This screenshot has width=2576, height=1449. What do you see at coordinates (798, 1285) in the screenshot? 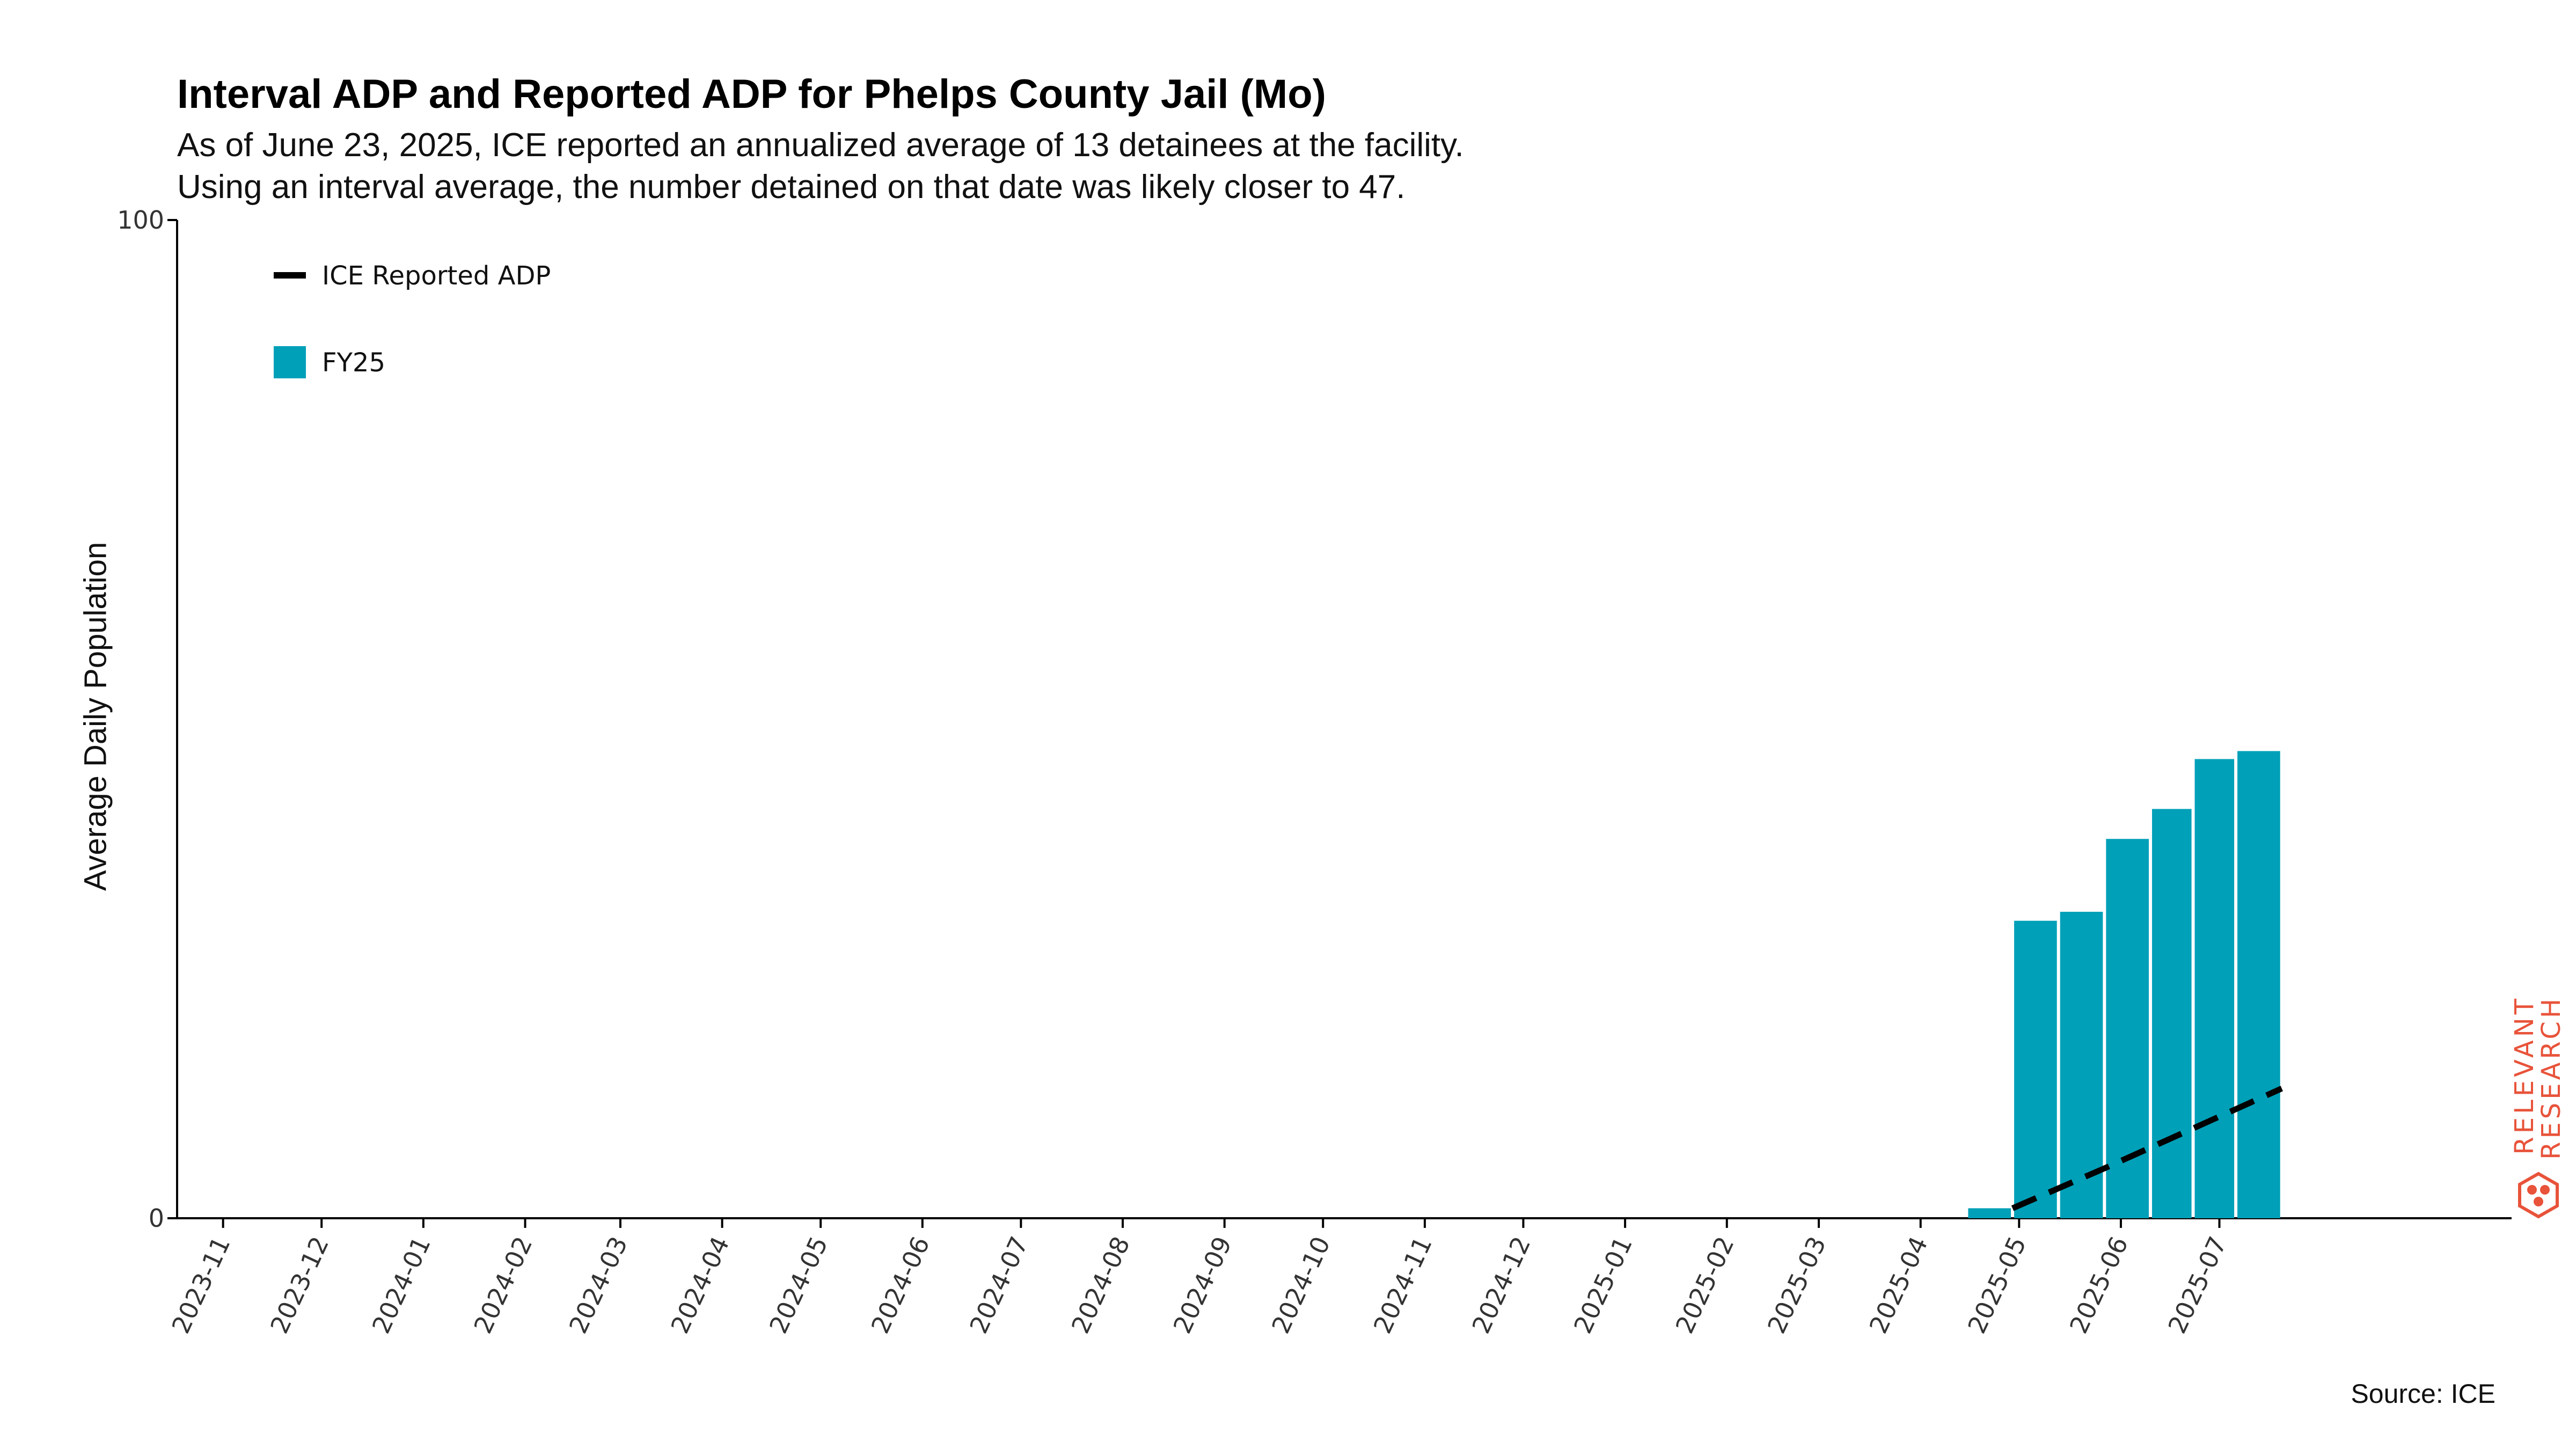
I see `x-tick-label-6: 2024-05` at bounding box center [798, 1285].